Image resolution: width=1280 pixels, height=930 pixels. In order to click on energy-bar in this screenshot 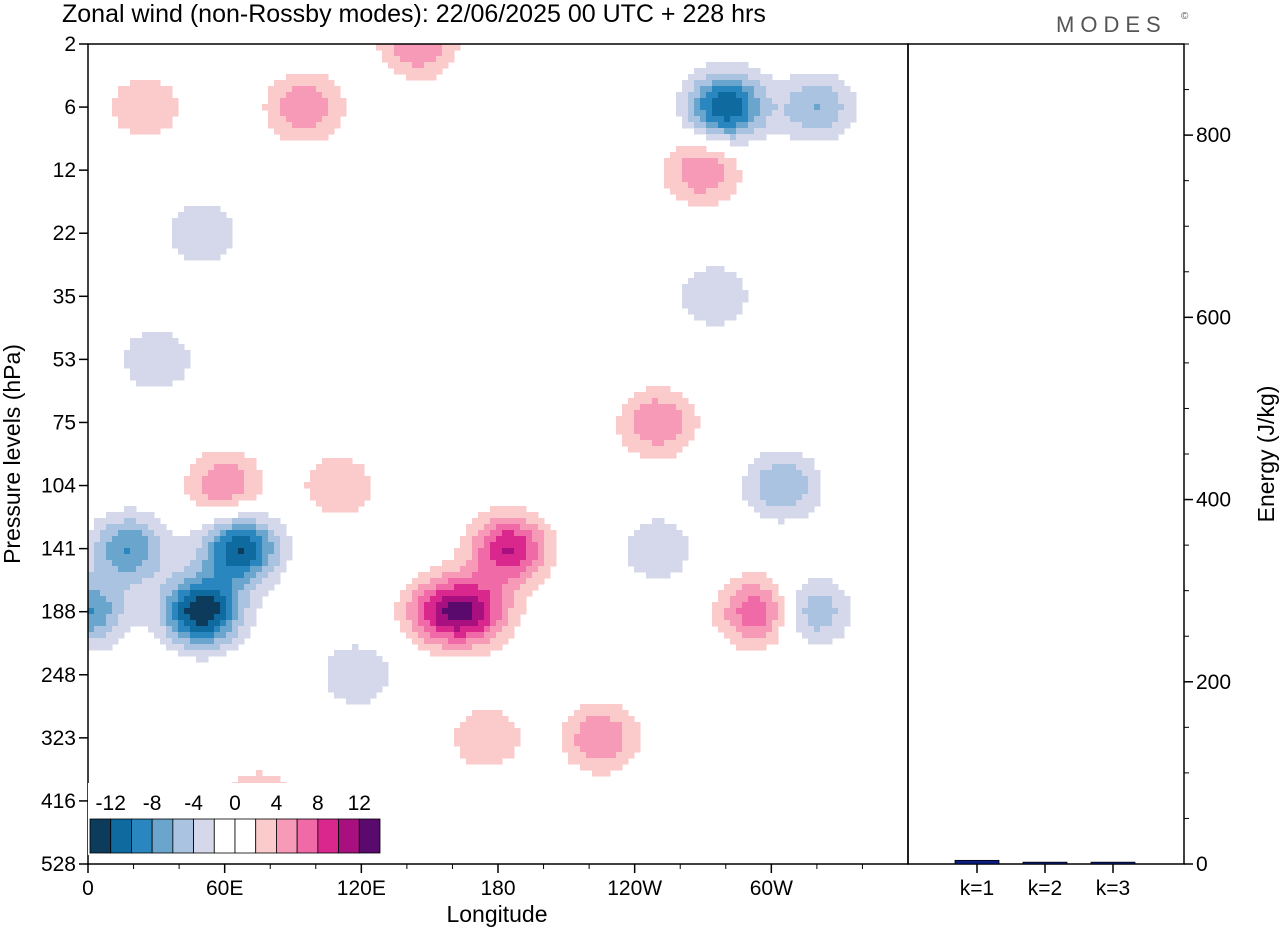, I will do `click(1113, 863)`.